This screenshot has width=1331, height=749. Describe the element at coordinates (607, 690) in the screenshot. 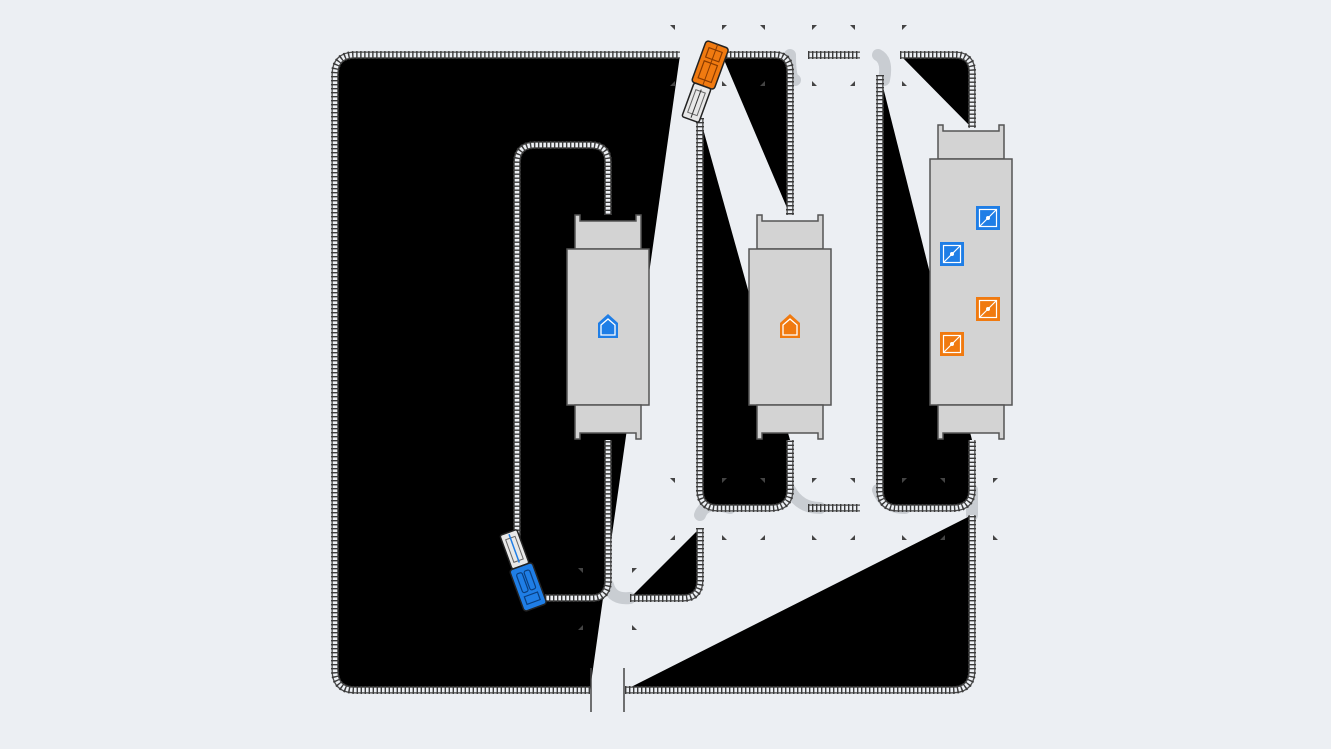

I see `track-gap-bumpers` at that location.